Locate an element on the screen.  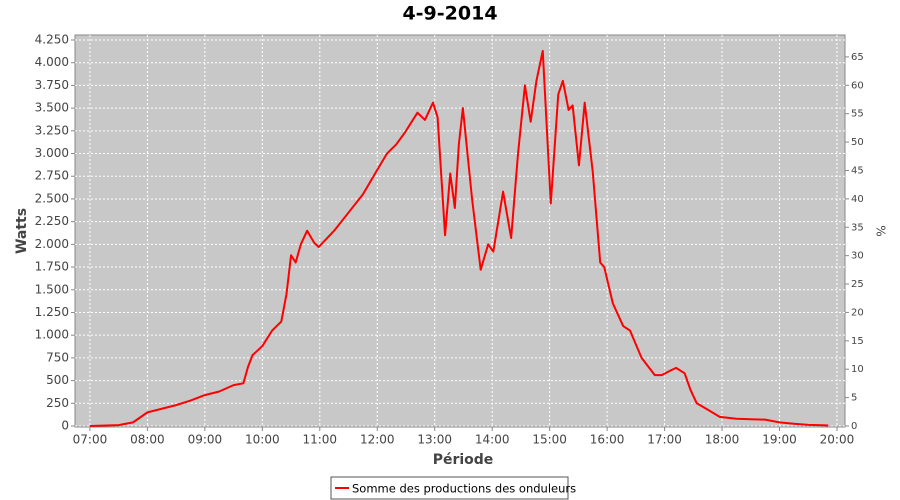
y-tick-label: 2.000 is located at coordinates (52, 244).